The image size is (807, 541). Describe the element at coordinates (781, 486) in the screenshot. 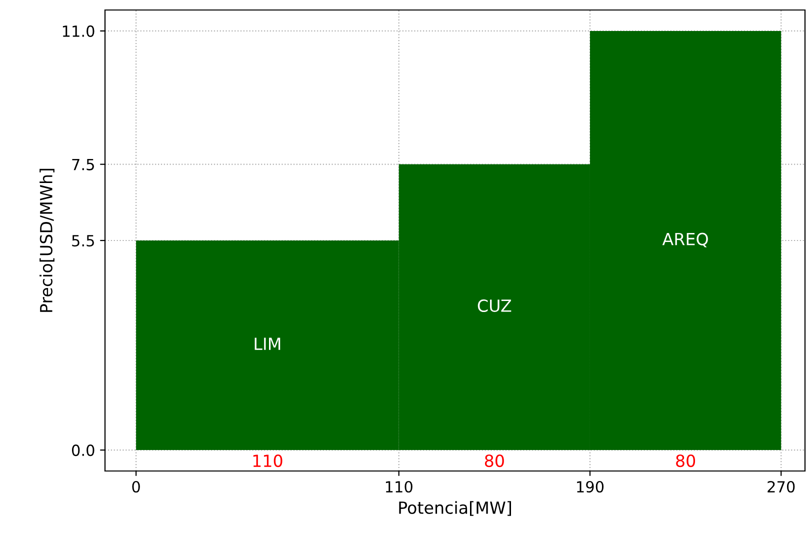

I see `x-tick-label: 270` at that location.